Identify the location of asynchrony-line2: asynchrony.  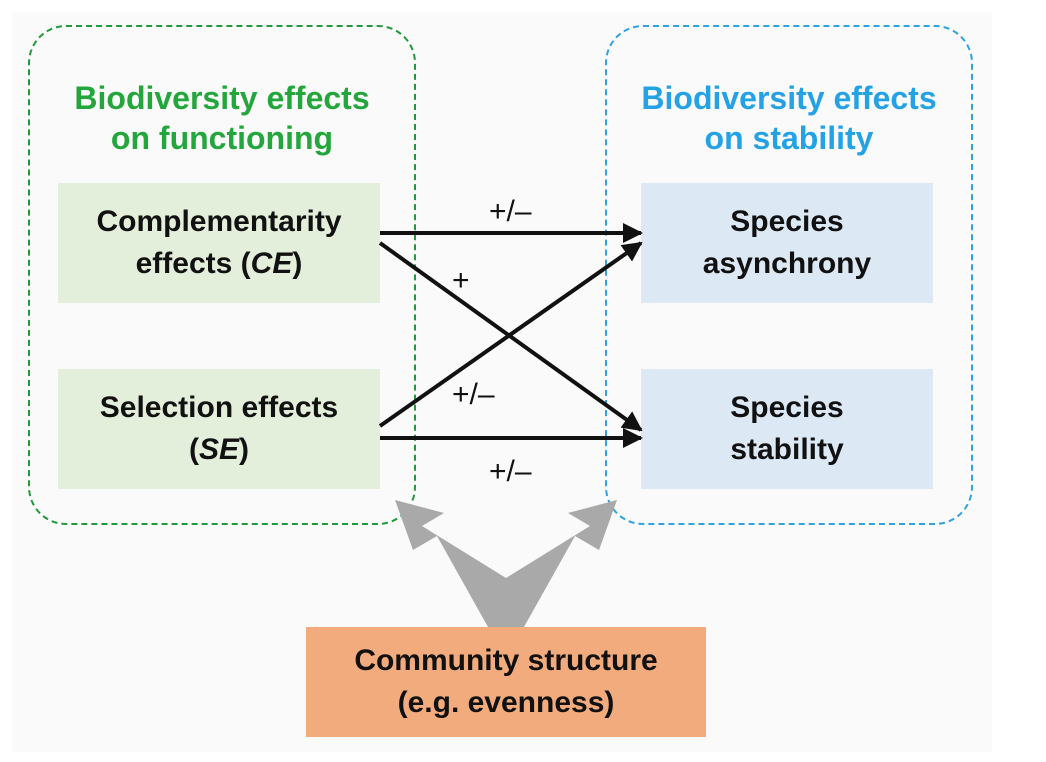
(787, 263).